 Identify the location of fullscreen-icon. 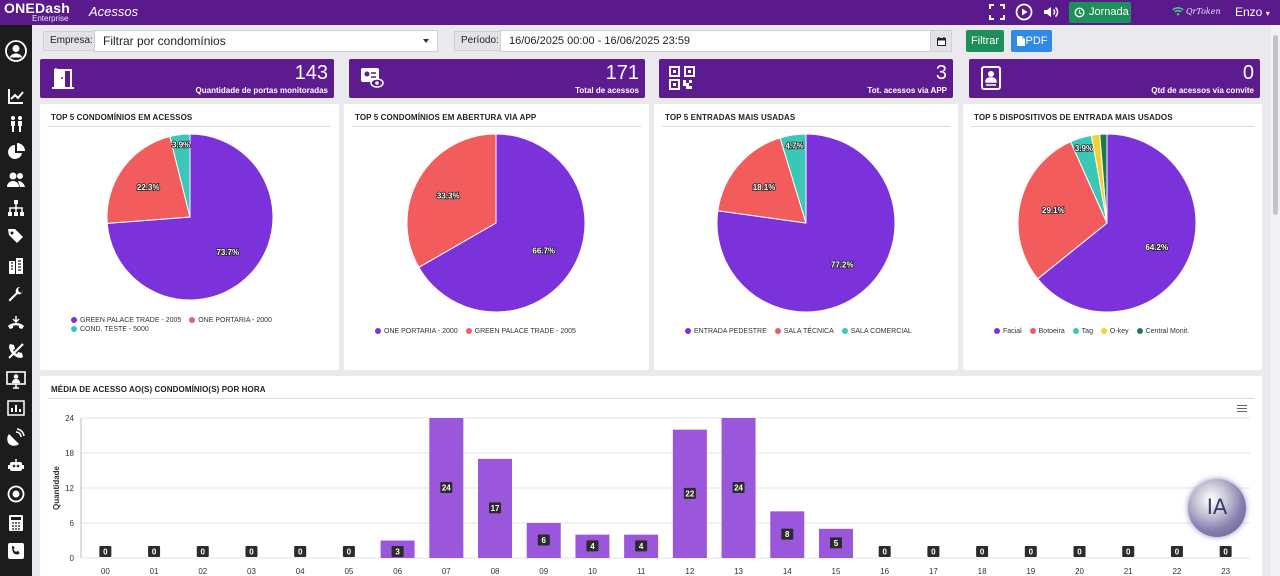
(997, 12).